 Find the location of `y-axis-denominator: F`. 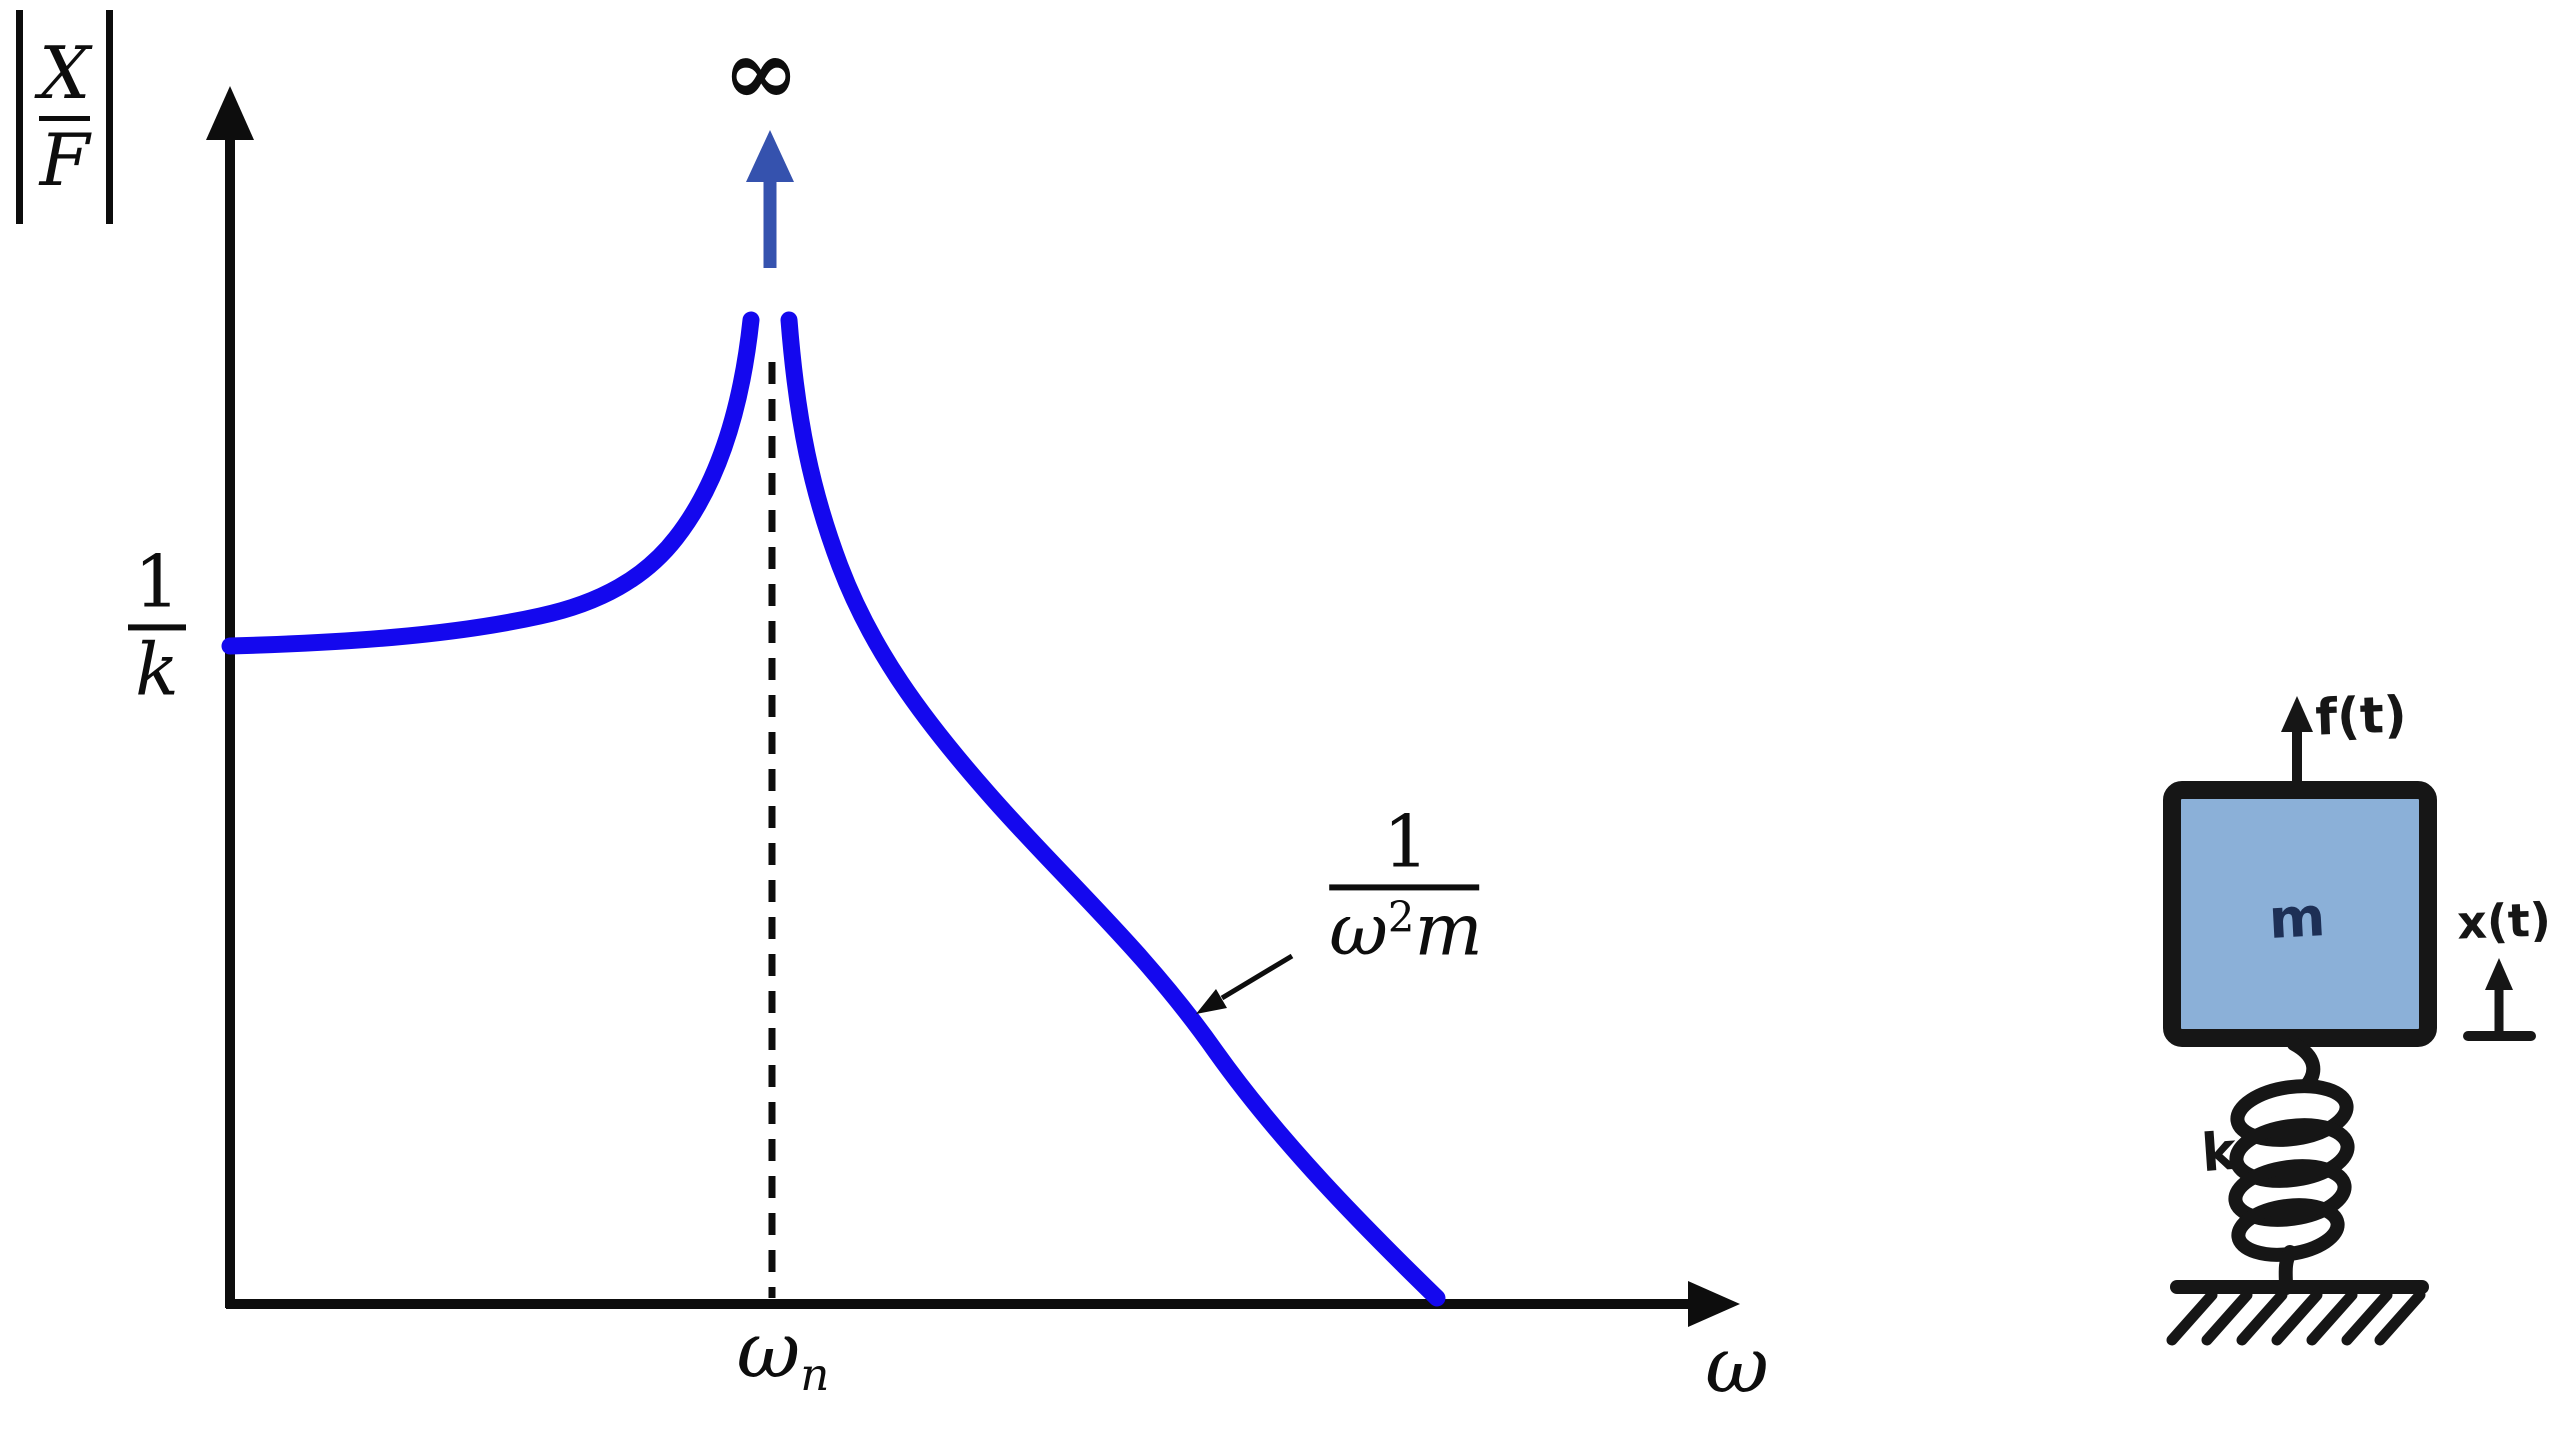

y-axis-denominator: F is located at coordinates (64, 159).